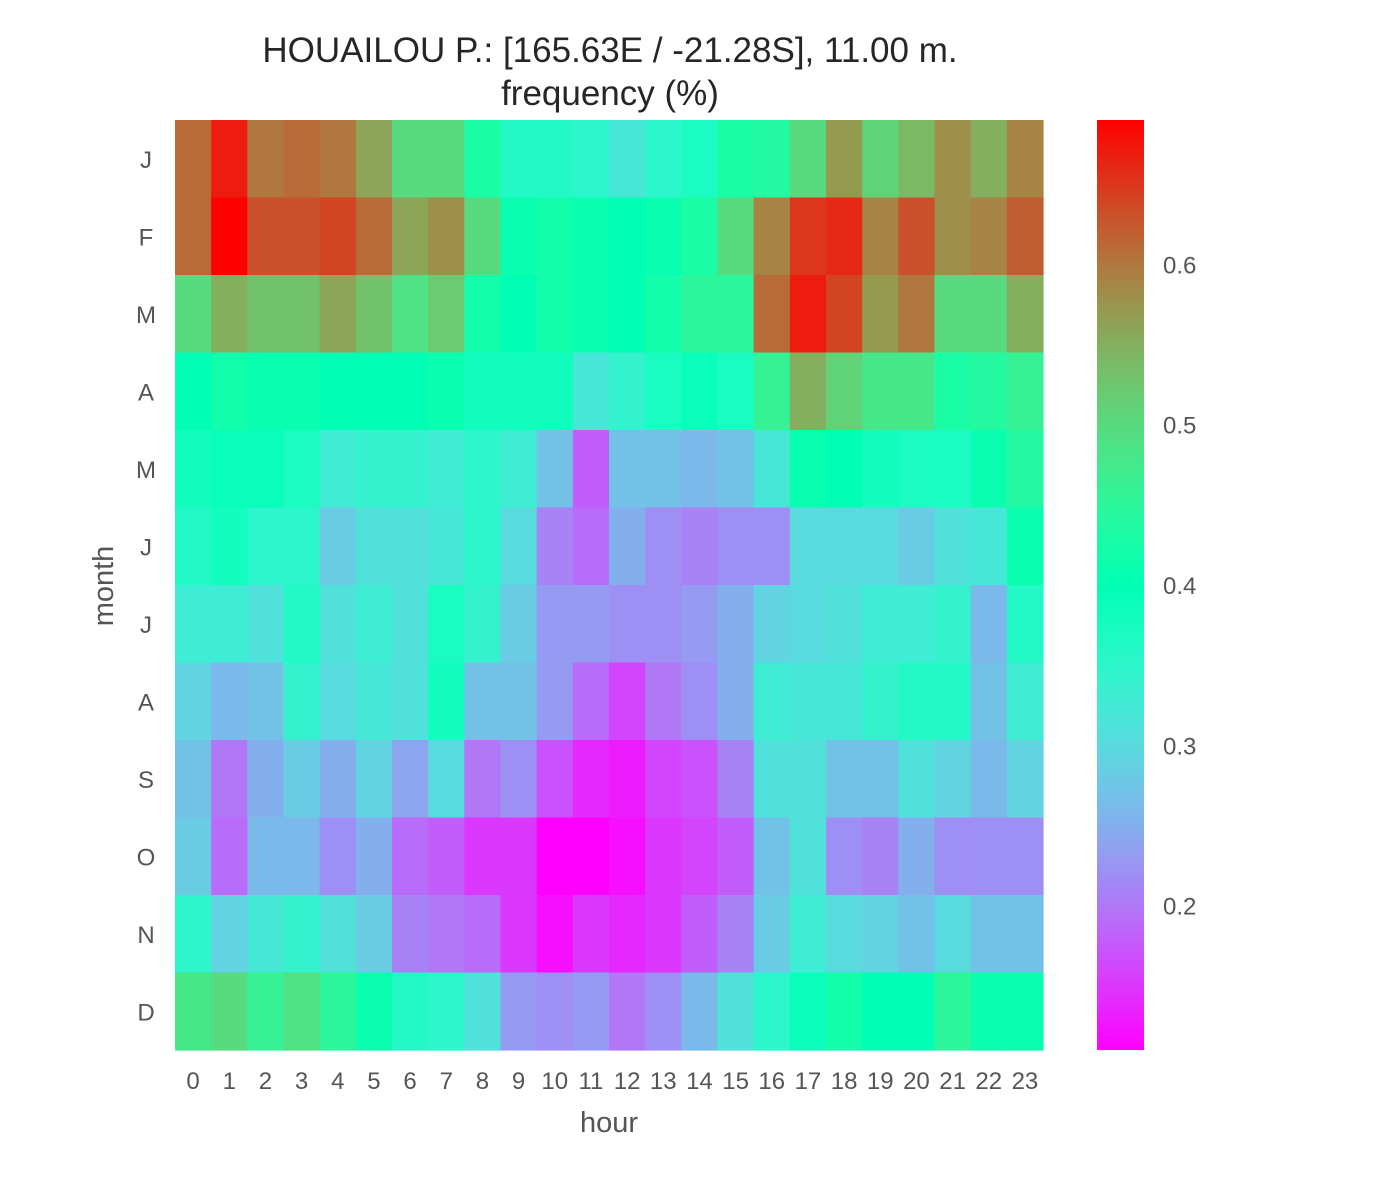 The image size is (1400, 1200). What do you see at coordinates (192, 1081) in the screenshot?
I see `x-tick-label: 0` at bounding box center [192, 1081].